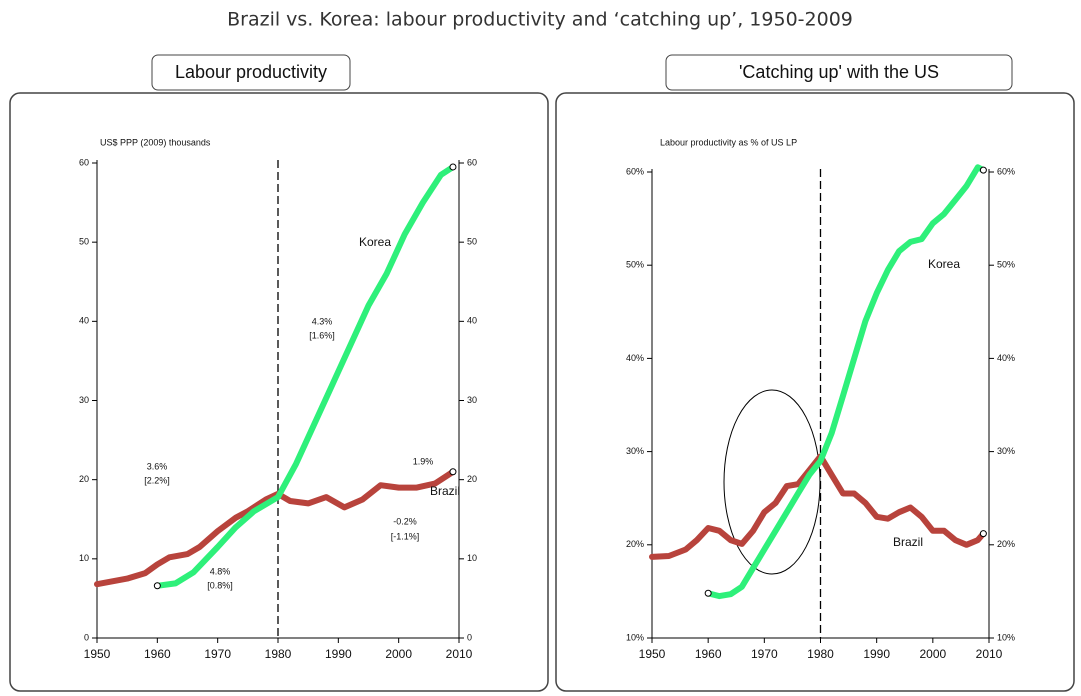 This screenshot has height=696, width=1081. I want to click on y-tick-label: 30, so click(84, 400).